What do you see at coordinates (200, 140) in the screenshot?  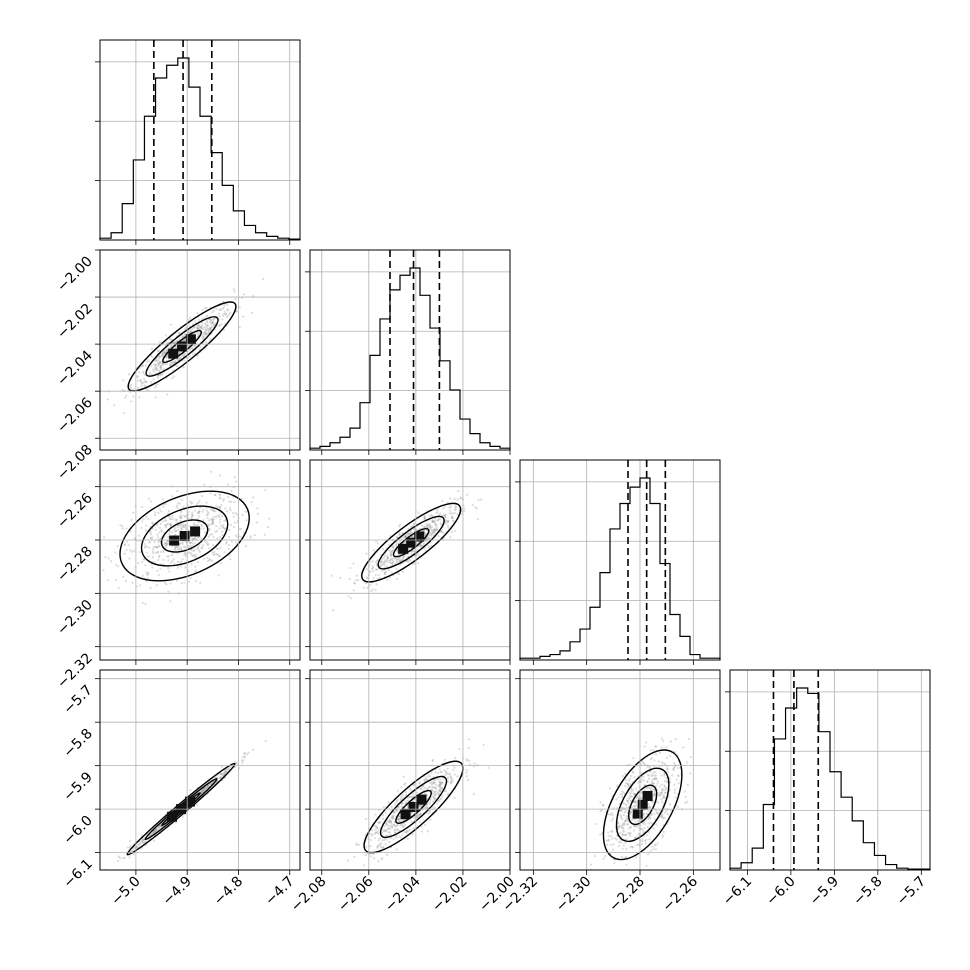 I see `gridlines` at bounding box center [200, 140].